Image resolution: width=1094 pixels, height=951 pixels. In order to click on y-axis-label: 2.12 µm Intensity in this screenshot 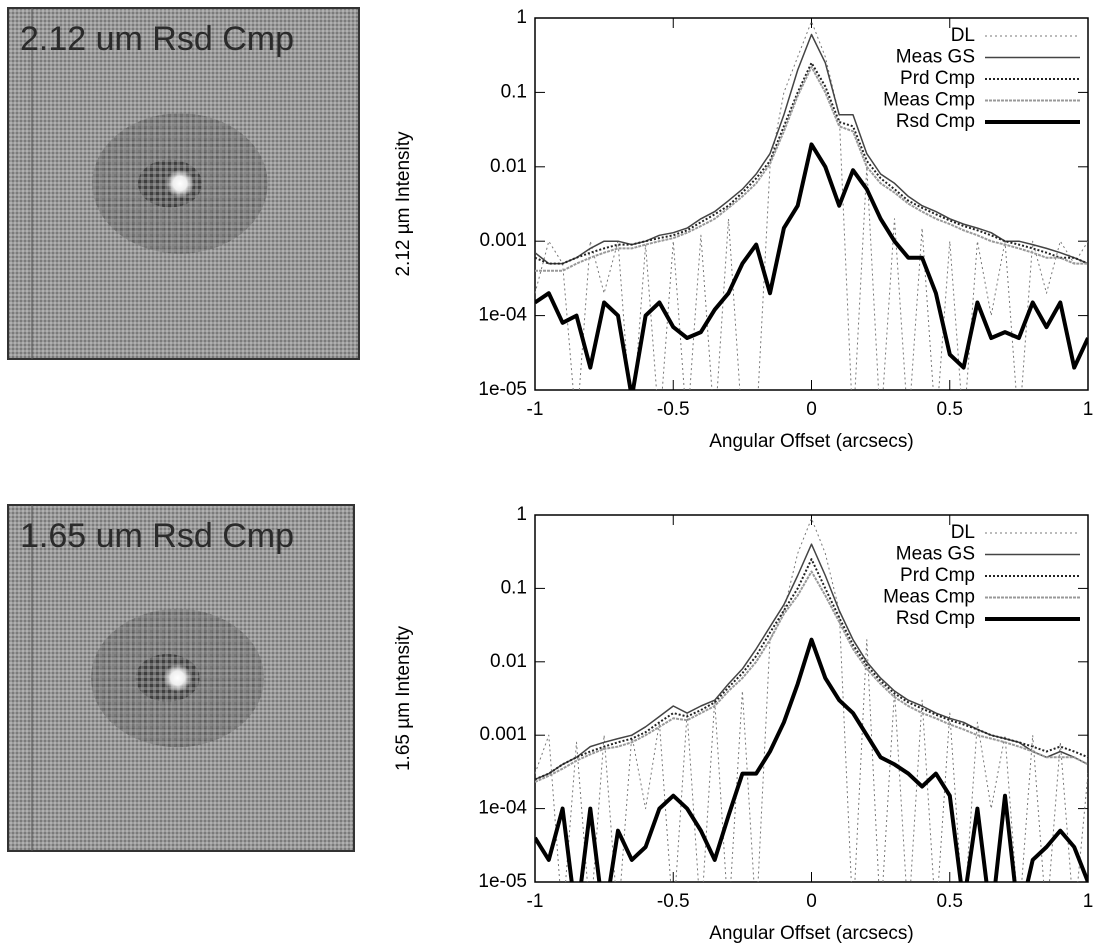, I will do `click(403, 204)`.